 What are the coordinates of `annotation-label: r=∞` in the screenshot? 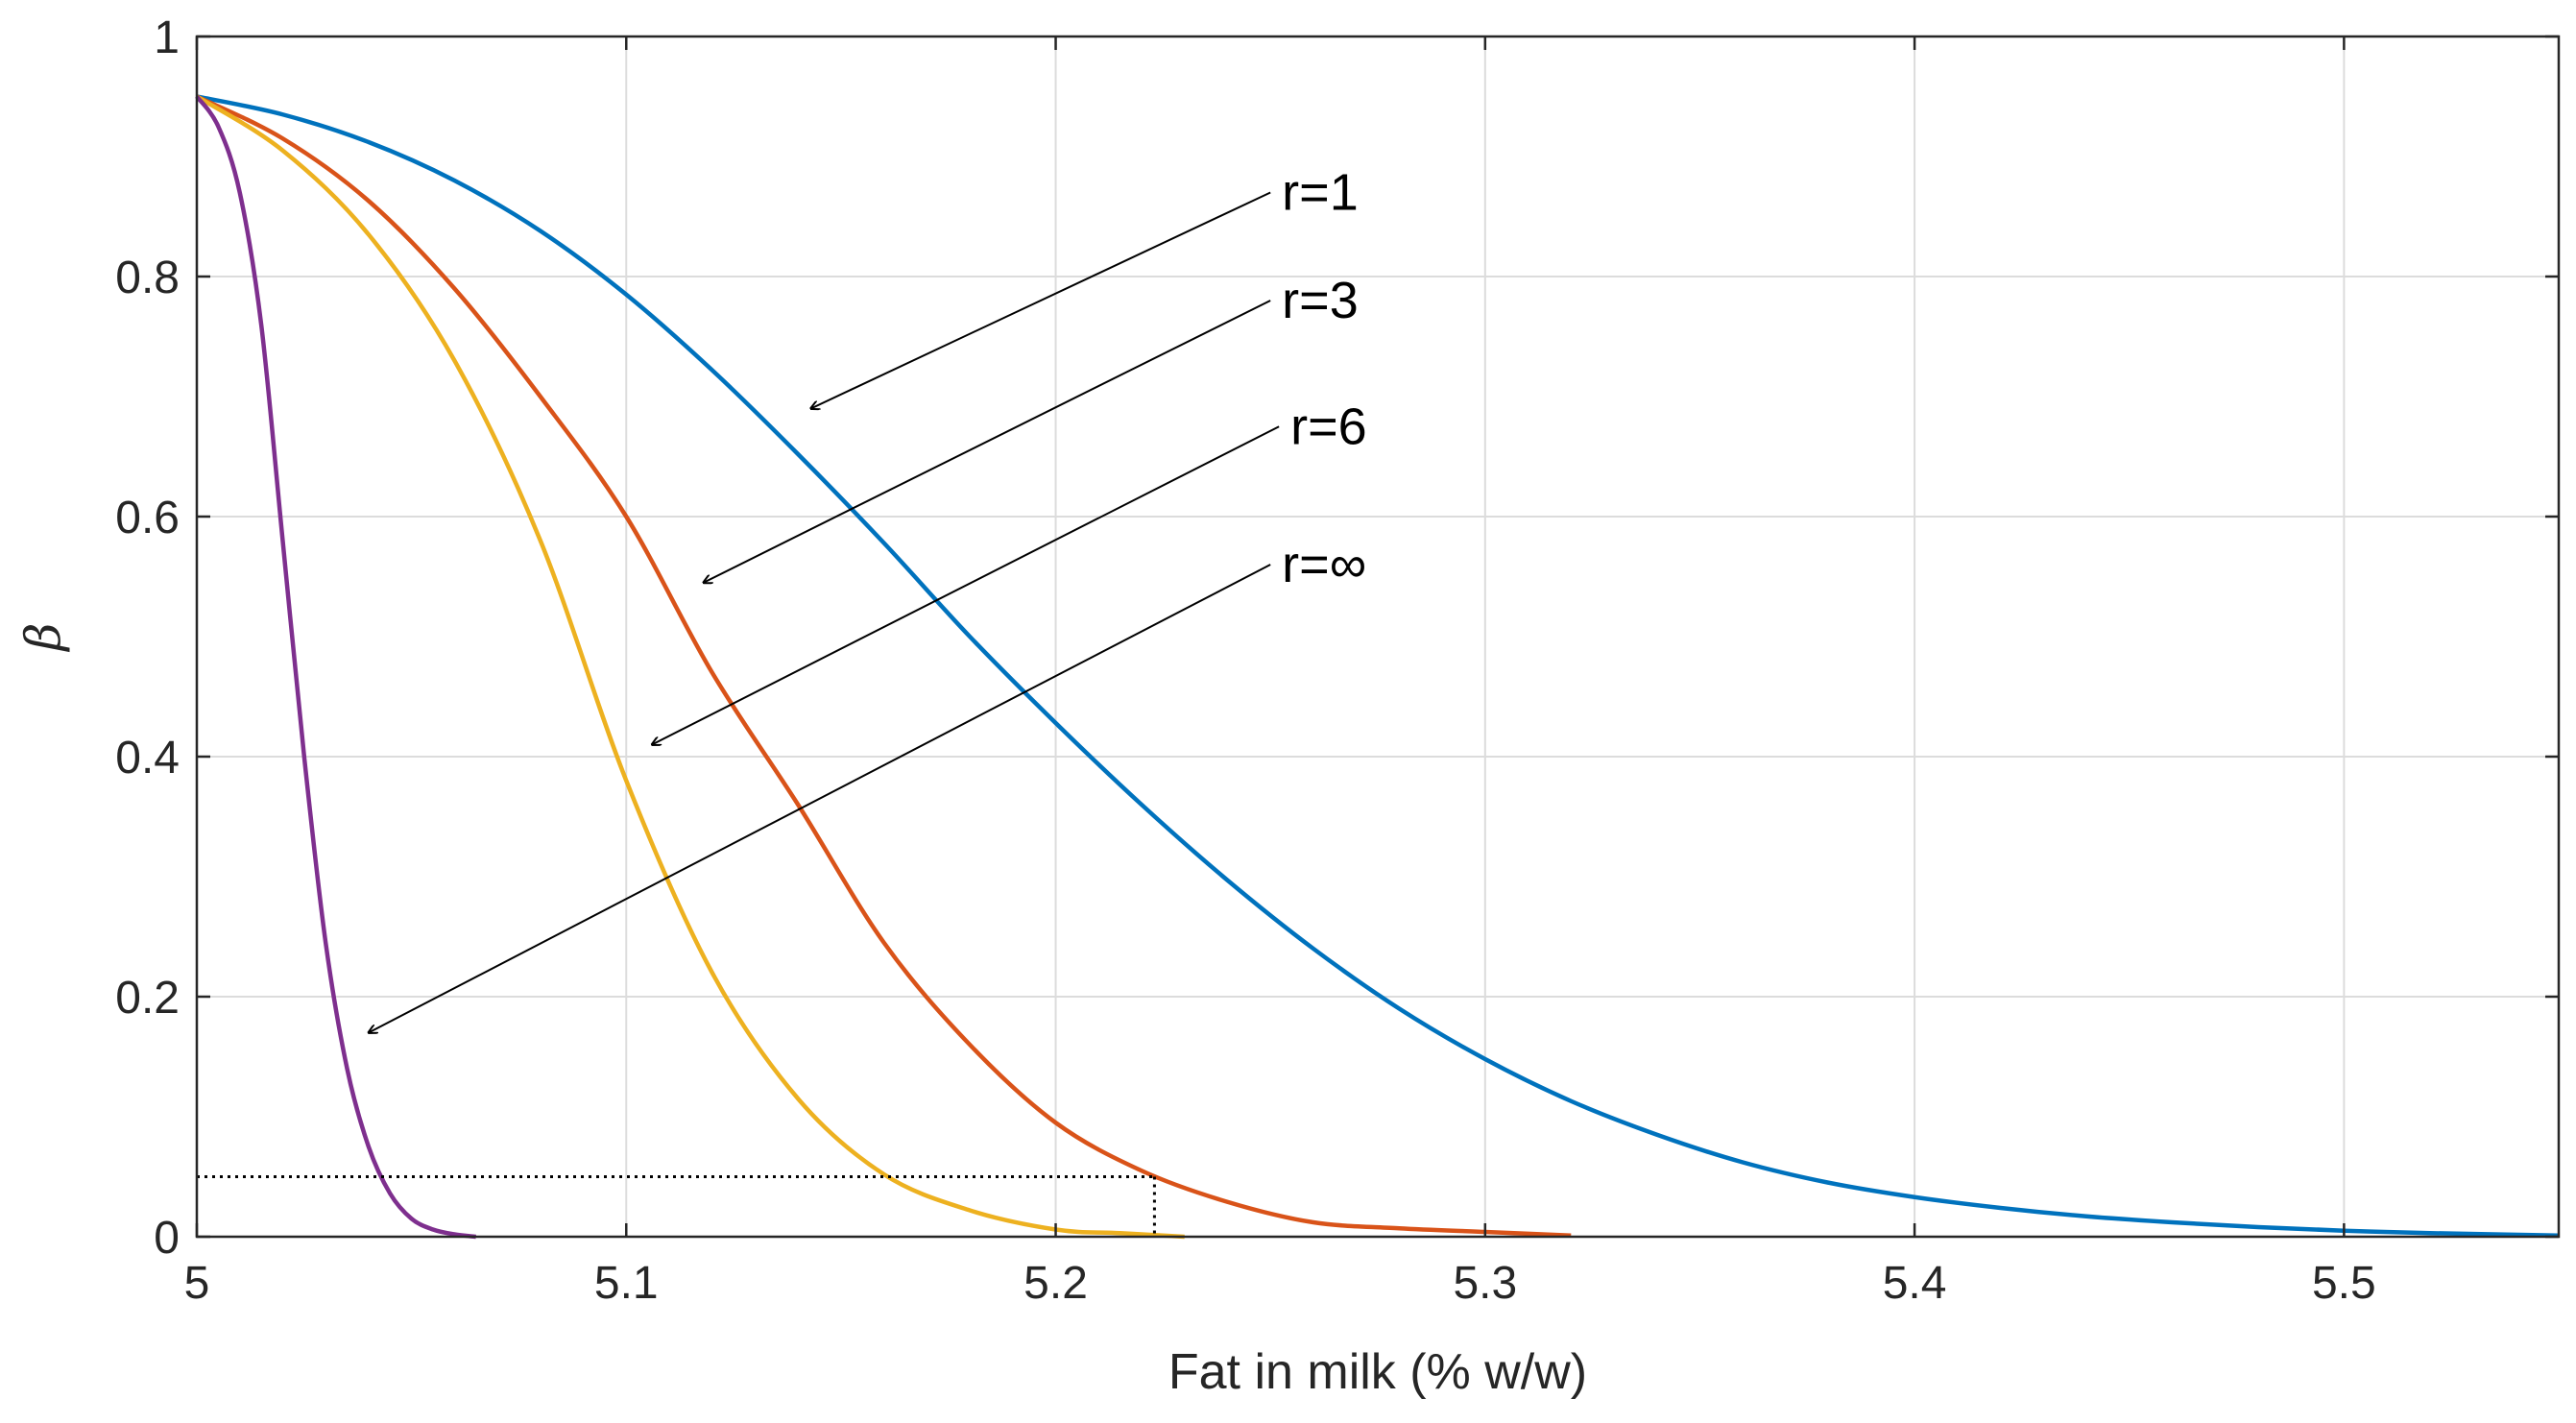 It's located at (1324, 564).